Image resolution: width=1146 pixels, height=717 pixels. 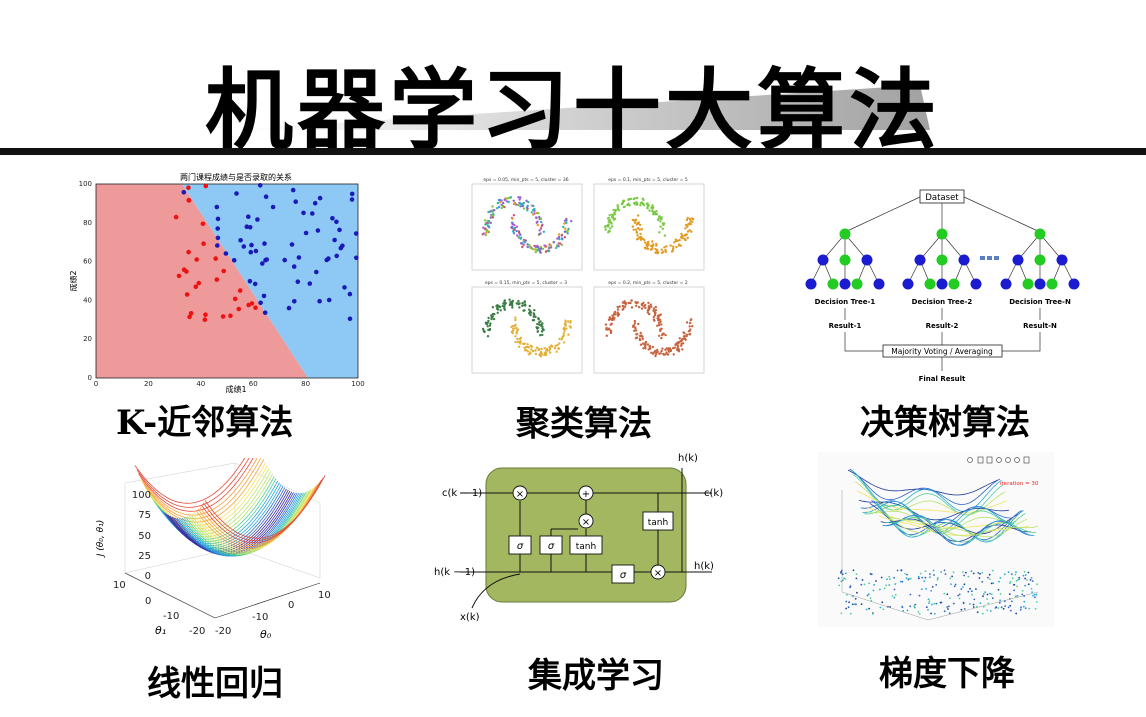 What do you see at coordinates (998, 460) in the screenshot?
I see `gd-toolbar` at bounding box center [998, 460].